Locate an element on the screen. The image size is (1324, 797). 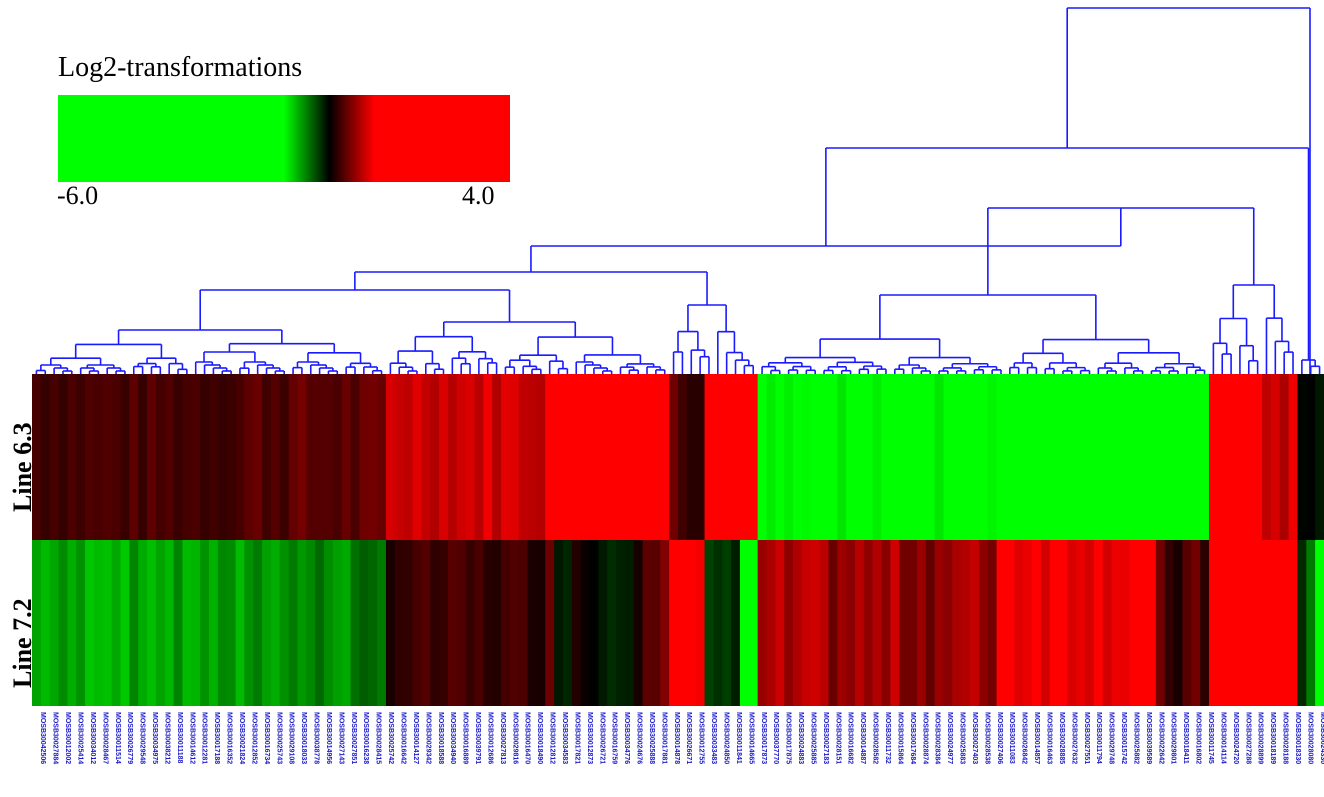
gene-id-label: MOSB30027183 is located at coordinates (825, 738).